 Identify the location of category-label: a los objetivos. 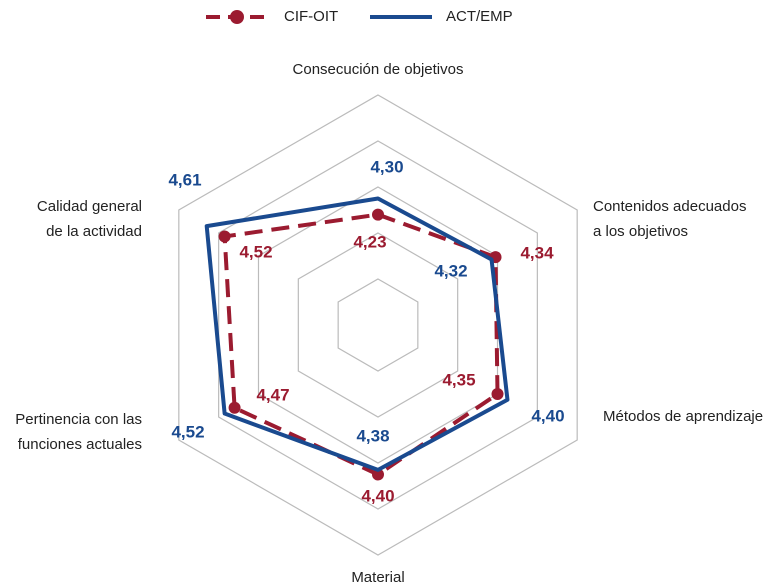
(640, 231).